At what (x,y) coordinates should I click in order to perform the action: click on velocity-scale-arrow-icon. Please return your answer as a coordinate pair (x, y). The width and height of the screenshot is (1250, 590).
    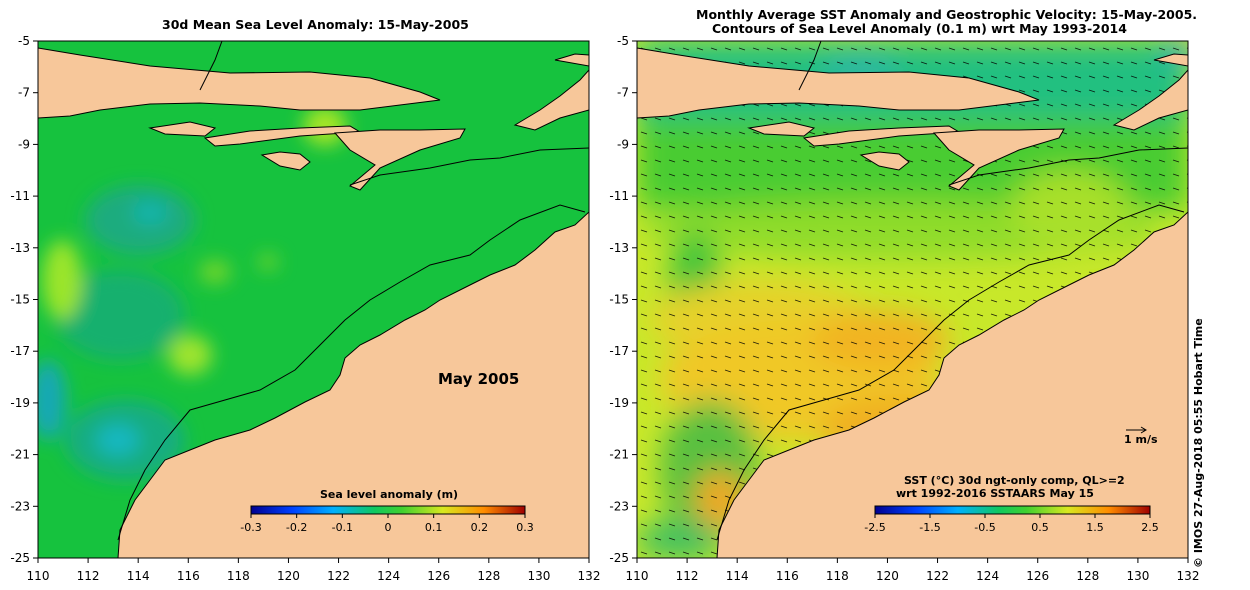
    Looking at the image, I should click on (1136, 430).